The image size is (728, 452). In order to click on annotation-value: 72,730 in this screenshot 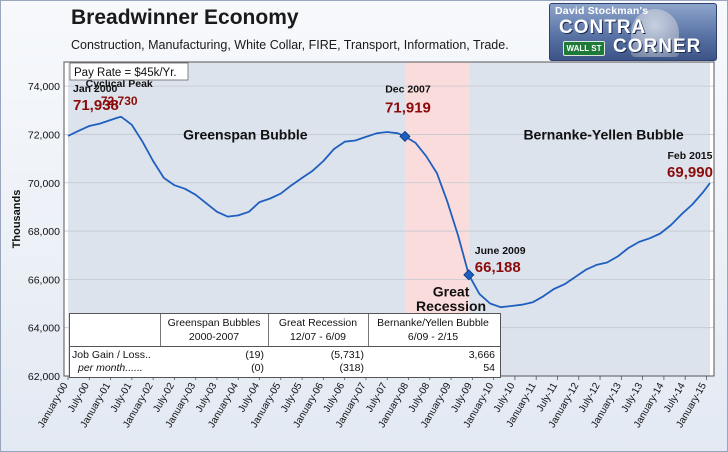, I will do `click(119, 101)`.